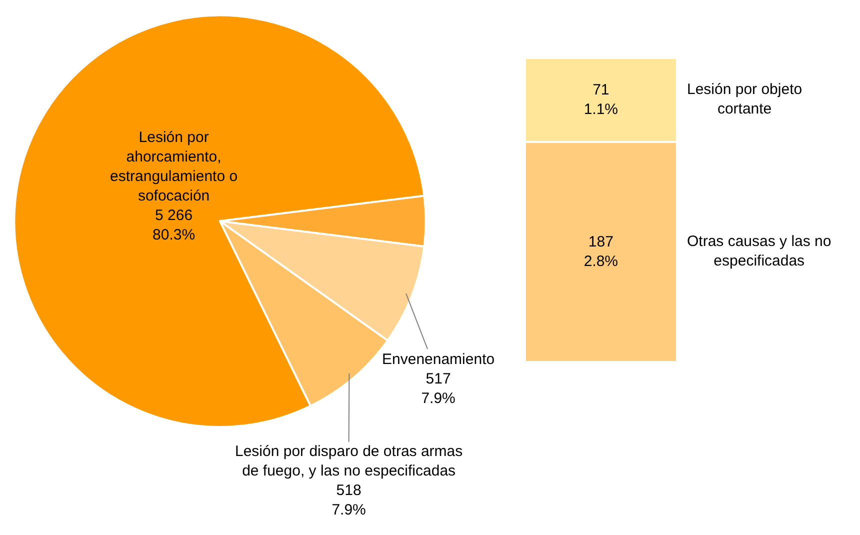 The width and height of the screenshot is (860, 535). I want to click on data-label: 518 7.9%, so click(349, 500).